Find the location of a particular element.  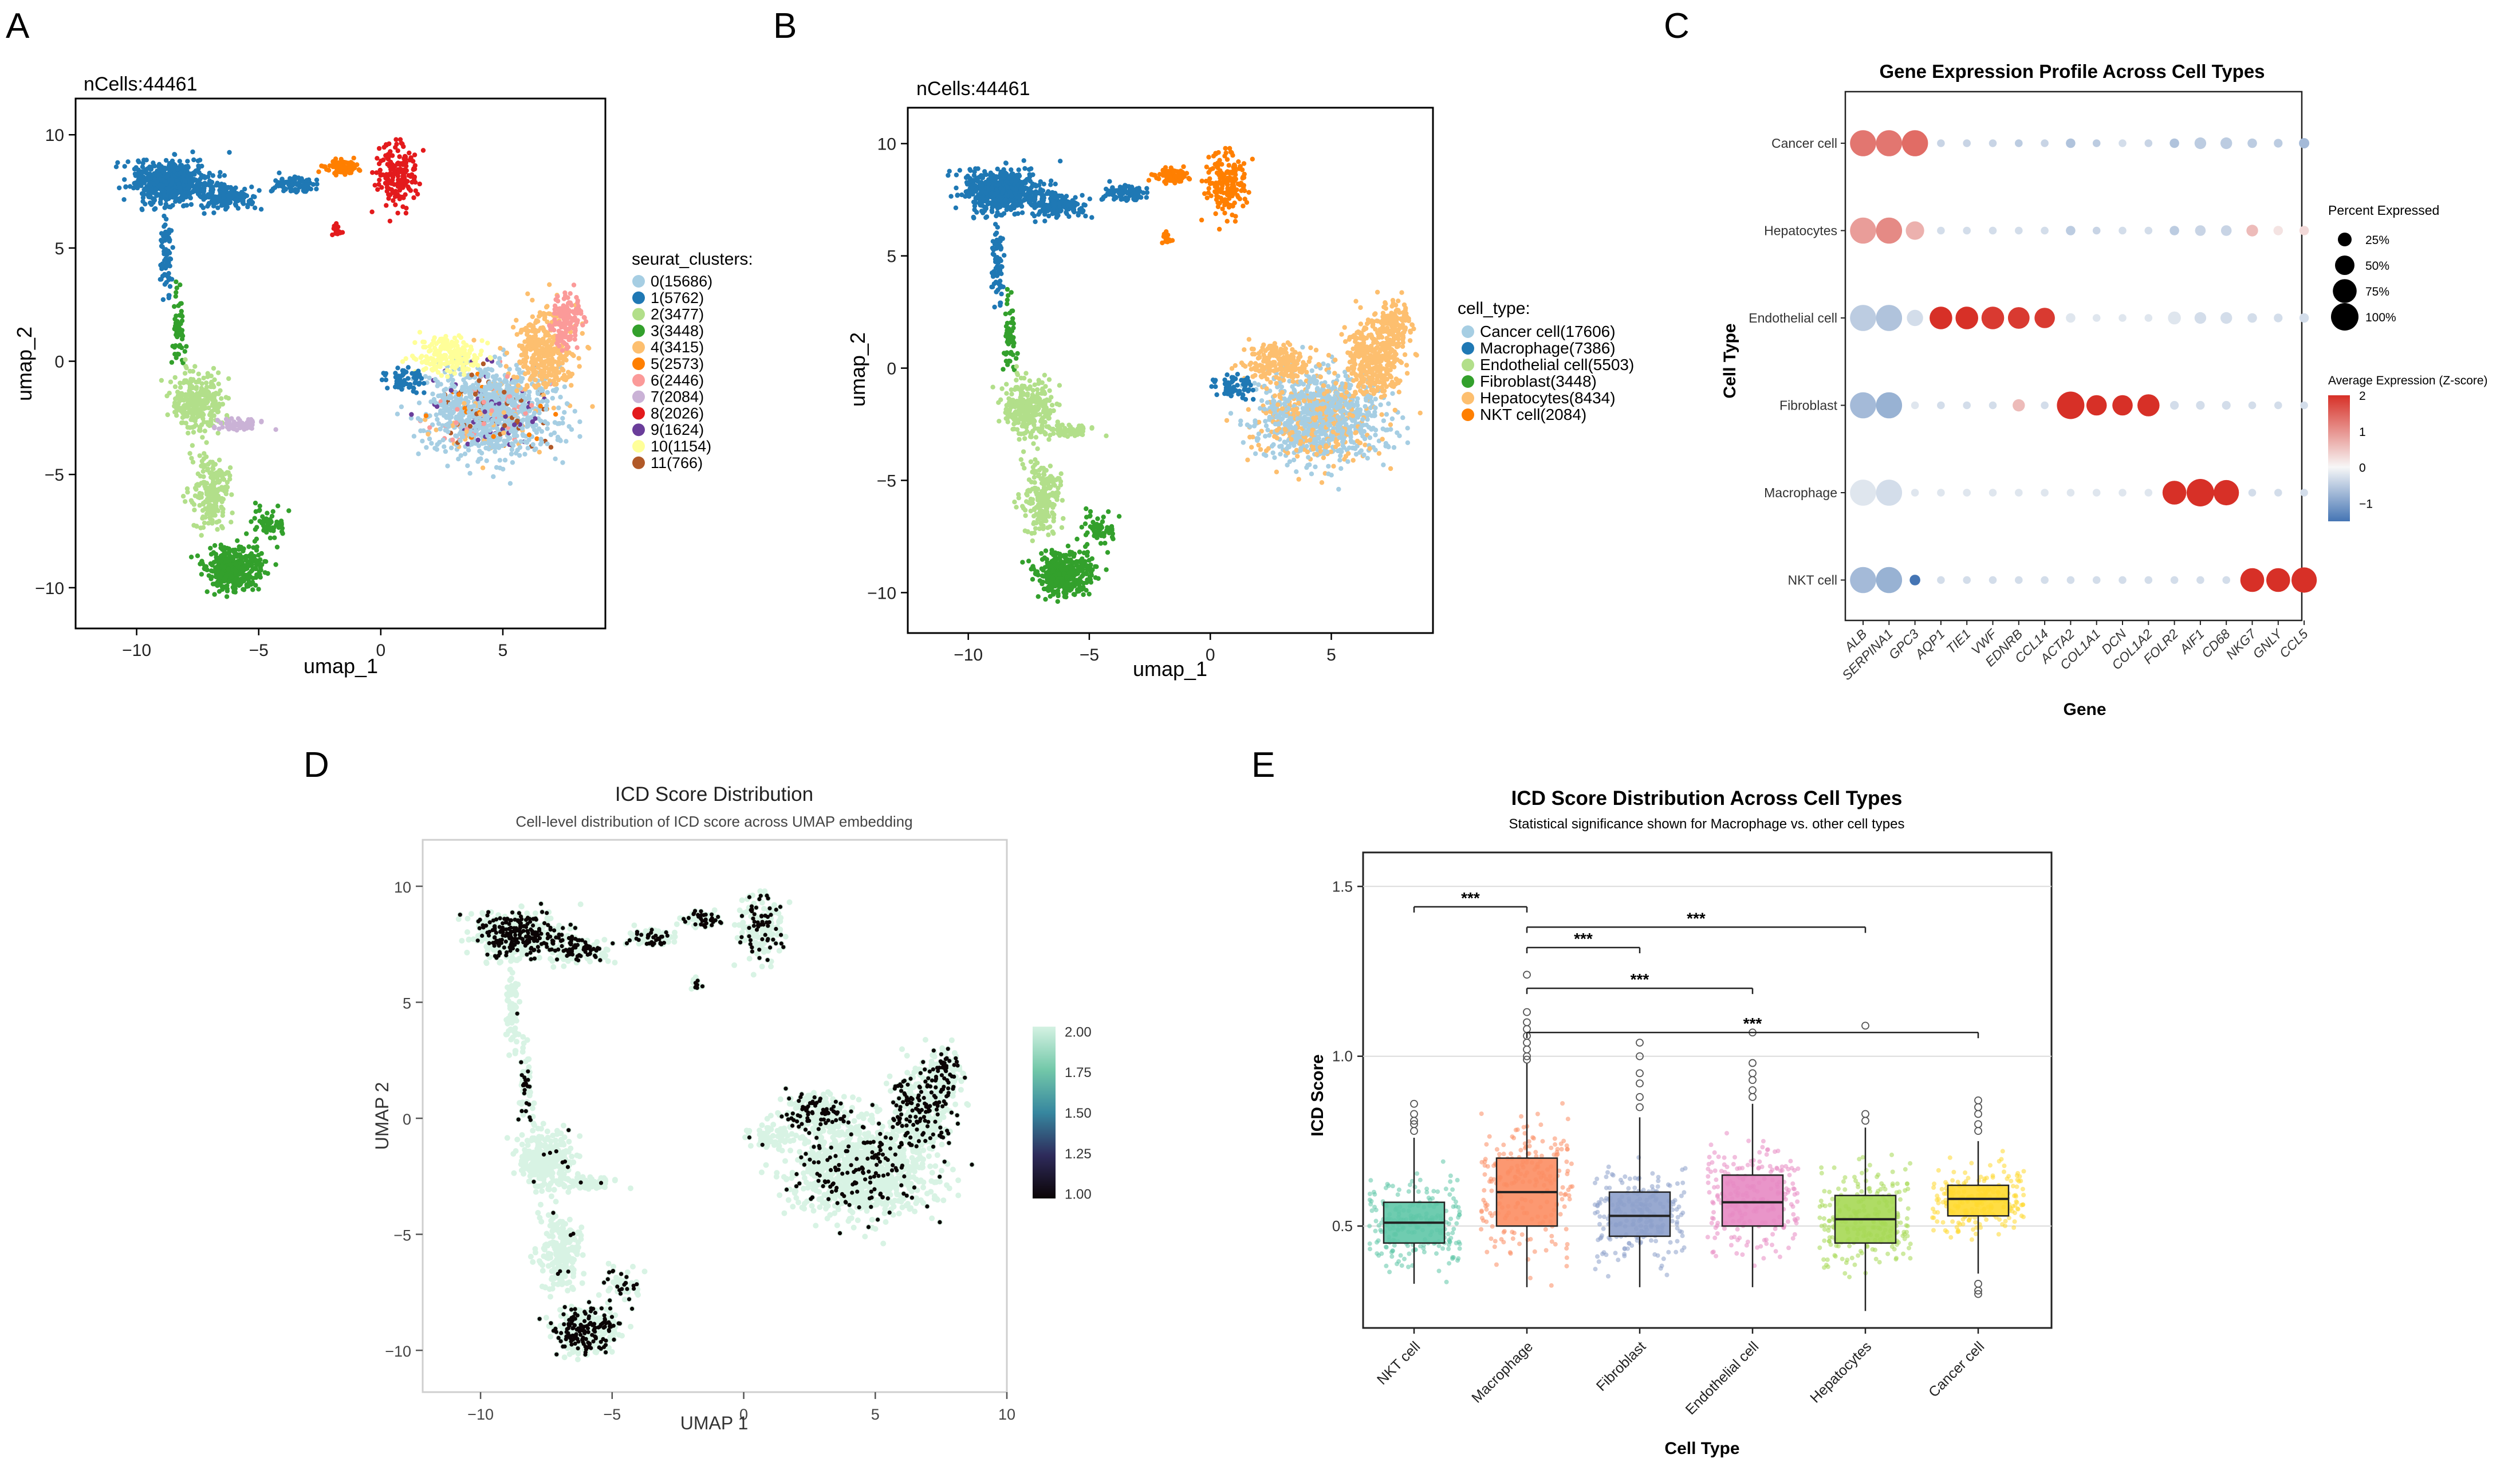

legend-label: 1(5762) is located at coordinates (677, 298).